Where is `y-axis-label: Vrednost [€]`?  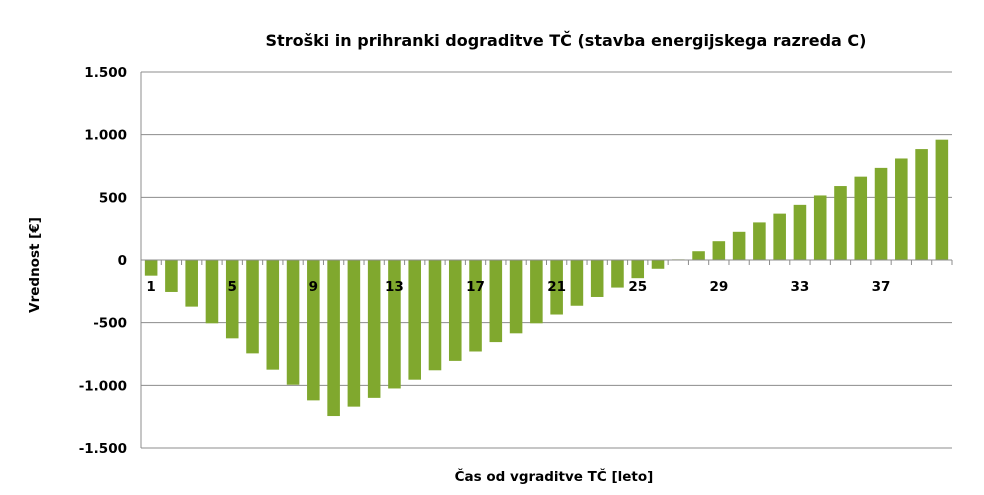 y-axis-label: Vrednost [€] is located at coordinates (35, 265).